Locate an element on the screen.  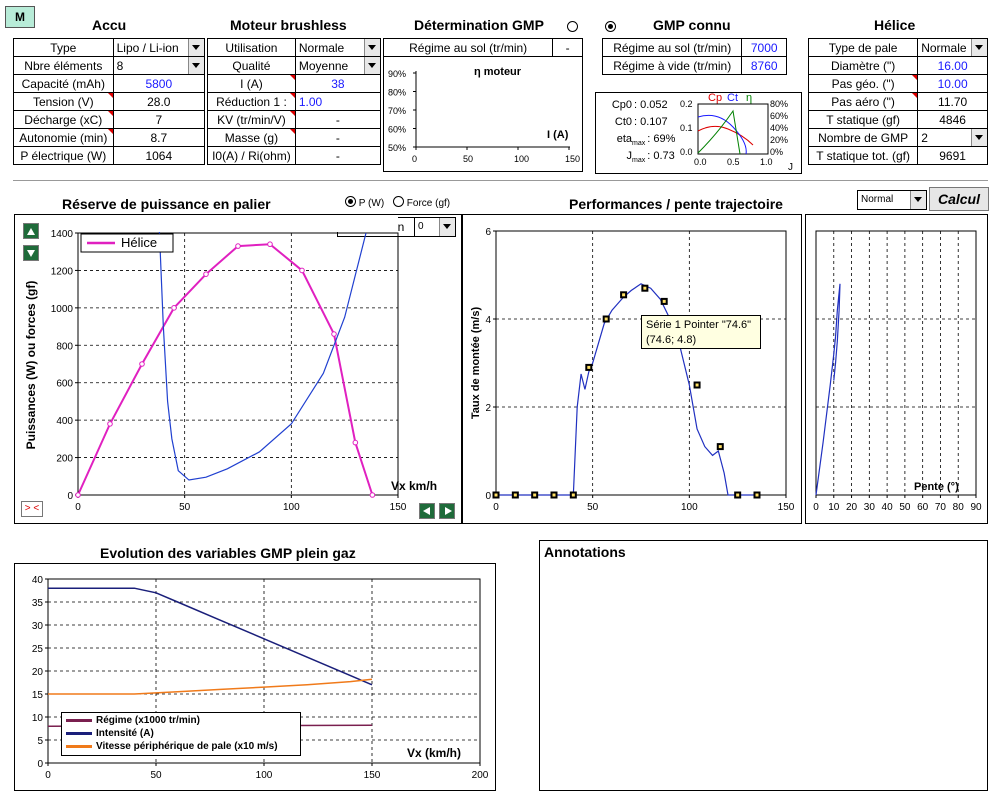
y-tick-label: 5 is located at coordinates (40, 741).